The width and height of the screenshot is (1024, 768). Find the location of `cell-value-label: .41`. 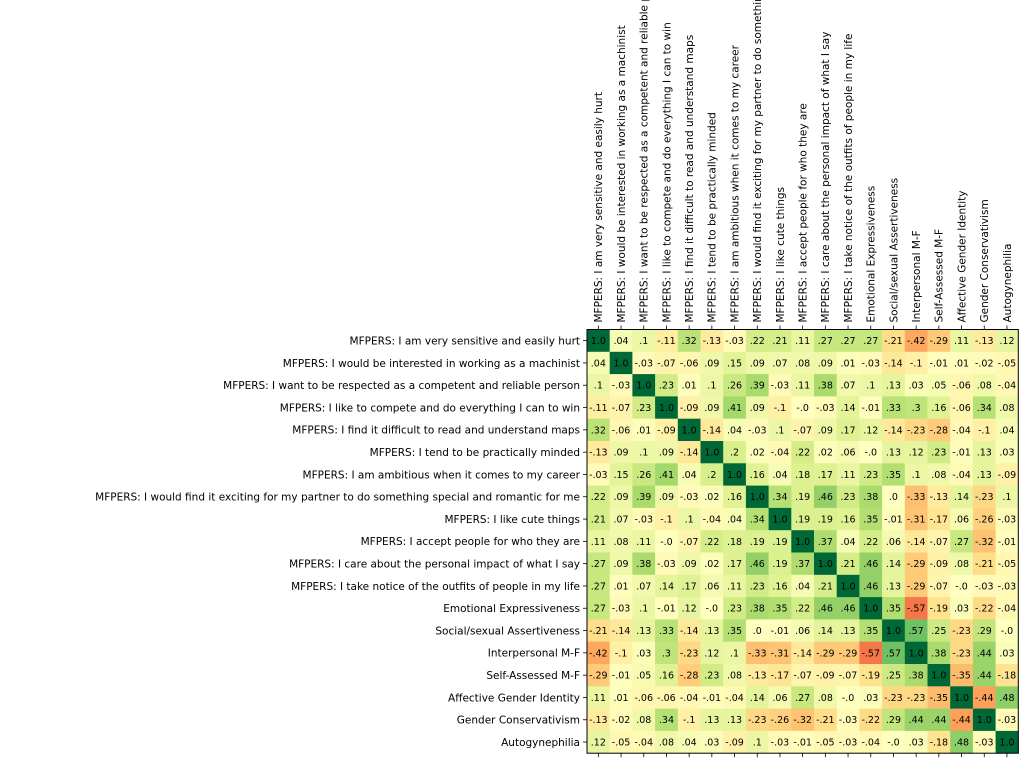

cell-value-label: .41 is located at coordinates (666, 475).